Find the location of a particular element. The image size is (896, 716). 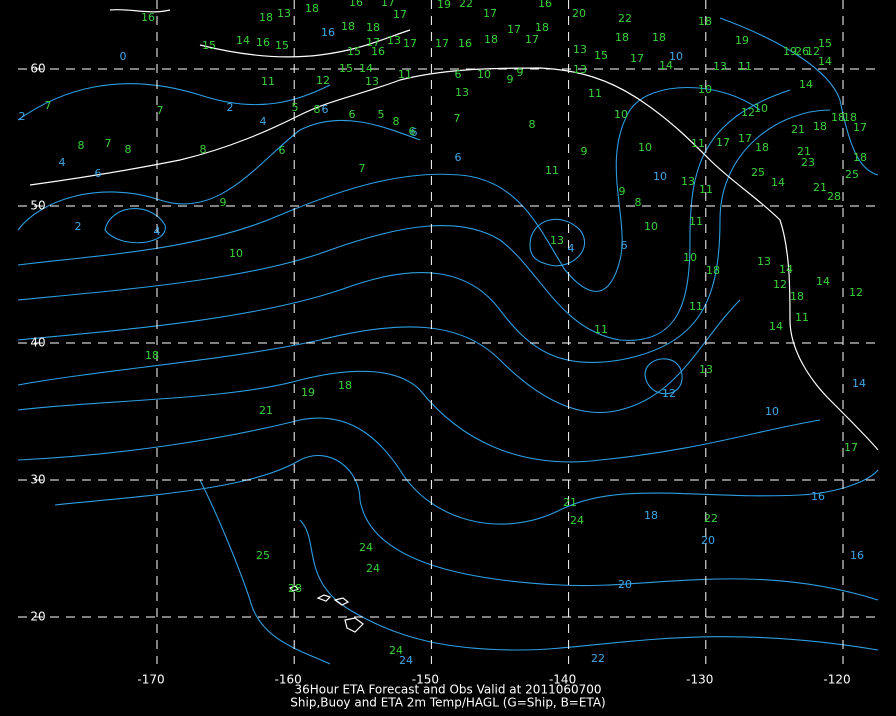

coastline is located at coordinates (140, 11).